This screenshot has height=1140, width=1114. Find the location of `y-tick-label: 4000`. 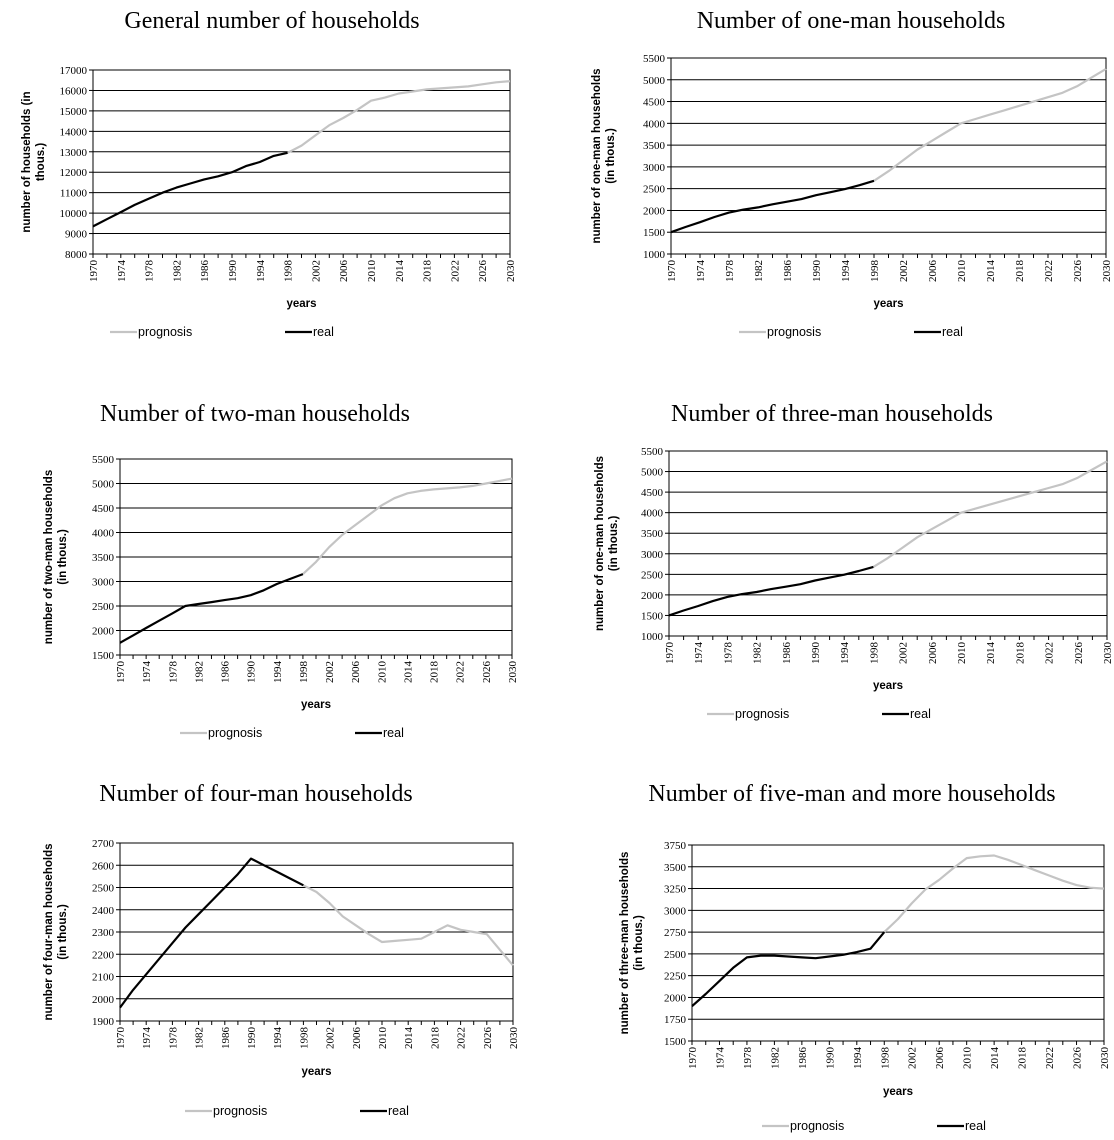

y-tick-label: 4000 is located at coordinates (654, 124).